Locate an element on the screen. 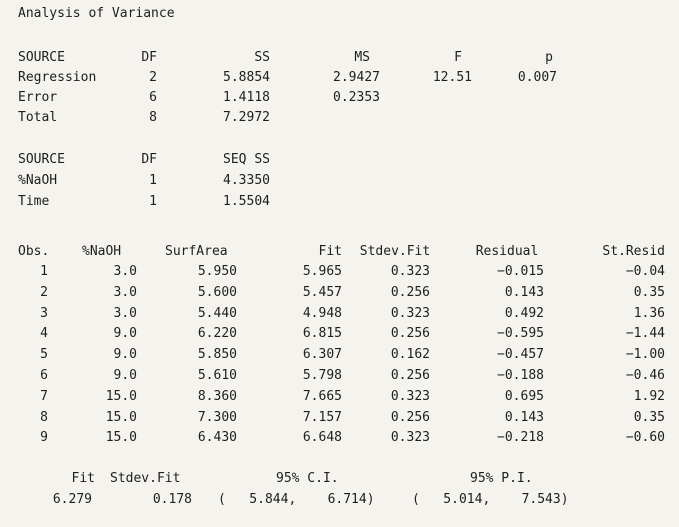 The image size is (679, 527). obs-cell: 1 is located at coordinates (44, 271).